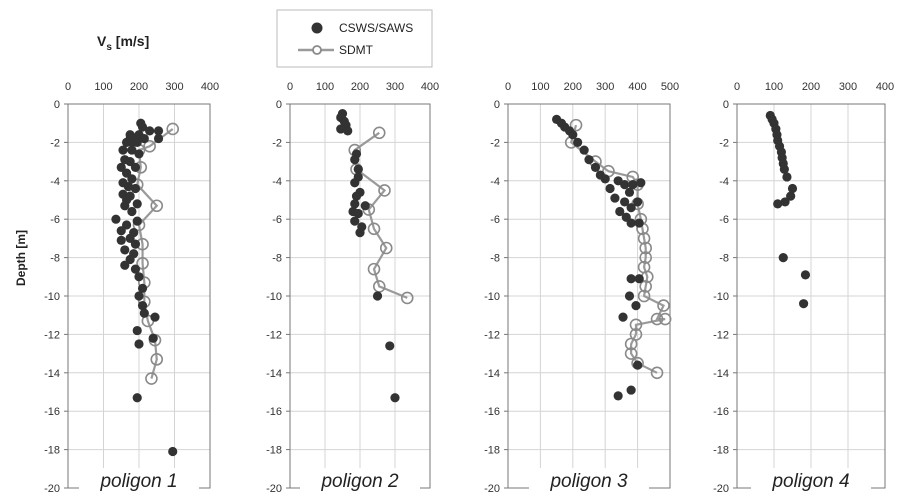 Image resolution: width=910 pixels, height=492 pixels. Describe the element at coordinates (123, 43) in the screenshot. I see `vs-axis-title: Vs [m/s]` at that location.